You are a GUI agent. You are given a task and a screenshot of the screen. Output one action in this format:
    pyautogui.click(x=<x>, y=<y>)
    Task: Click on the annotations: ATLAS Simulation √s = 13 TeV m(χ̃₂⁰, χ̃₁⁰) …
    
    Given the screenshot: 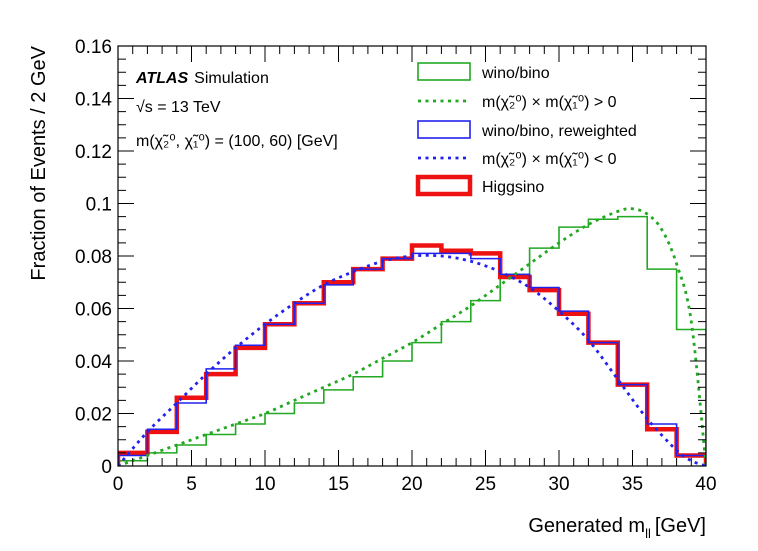 What is the action you would take?
    pyautogui.click(x=236, y=110)
    